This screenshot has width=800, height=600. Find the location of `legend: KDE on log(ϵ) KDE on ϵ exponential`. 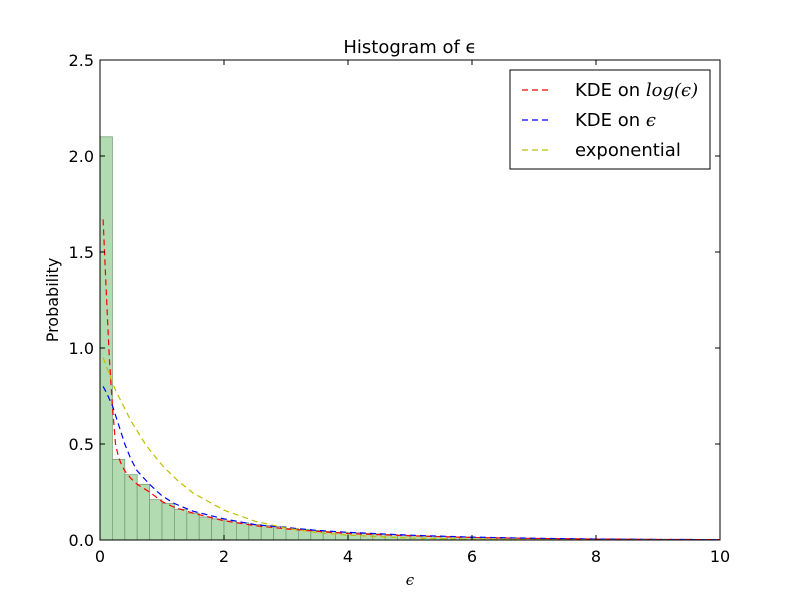

legend: KDE on log(ϵ) KDE on ϵ exponential is located at coordinates (610, 119).